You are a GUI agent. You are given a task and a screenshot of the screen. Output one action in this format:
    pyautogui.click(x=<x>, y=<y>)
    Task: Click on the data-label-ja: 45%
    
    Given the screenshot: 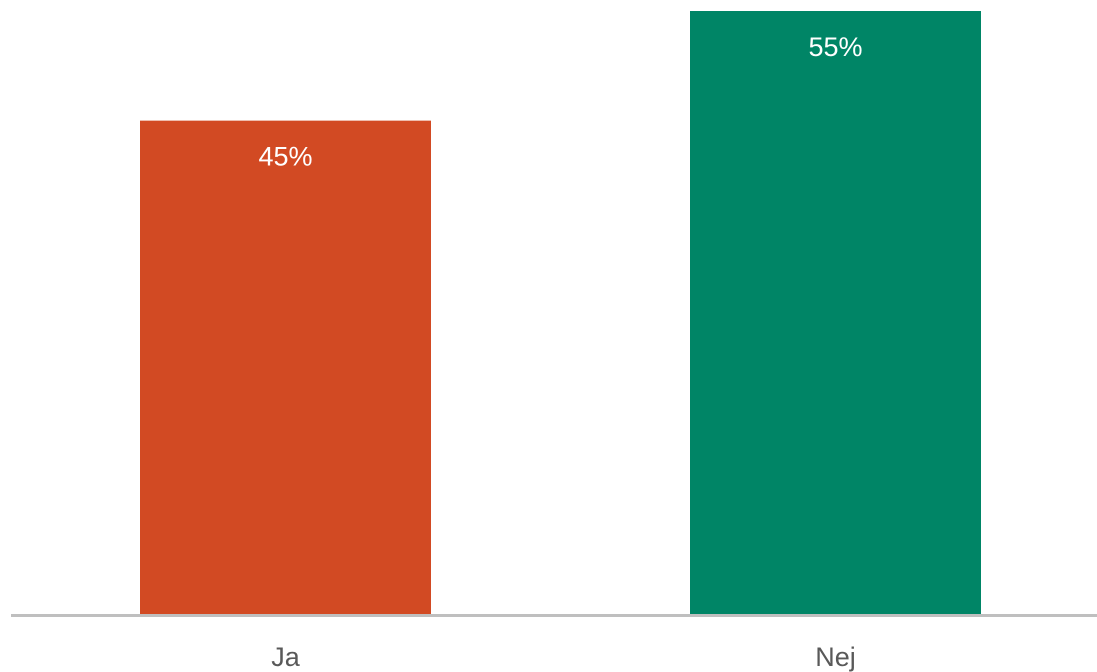 What is the action you would take?
    pyautogui.click(x=285, y=157)
    